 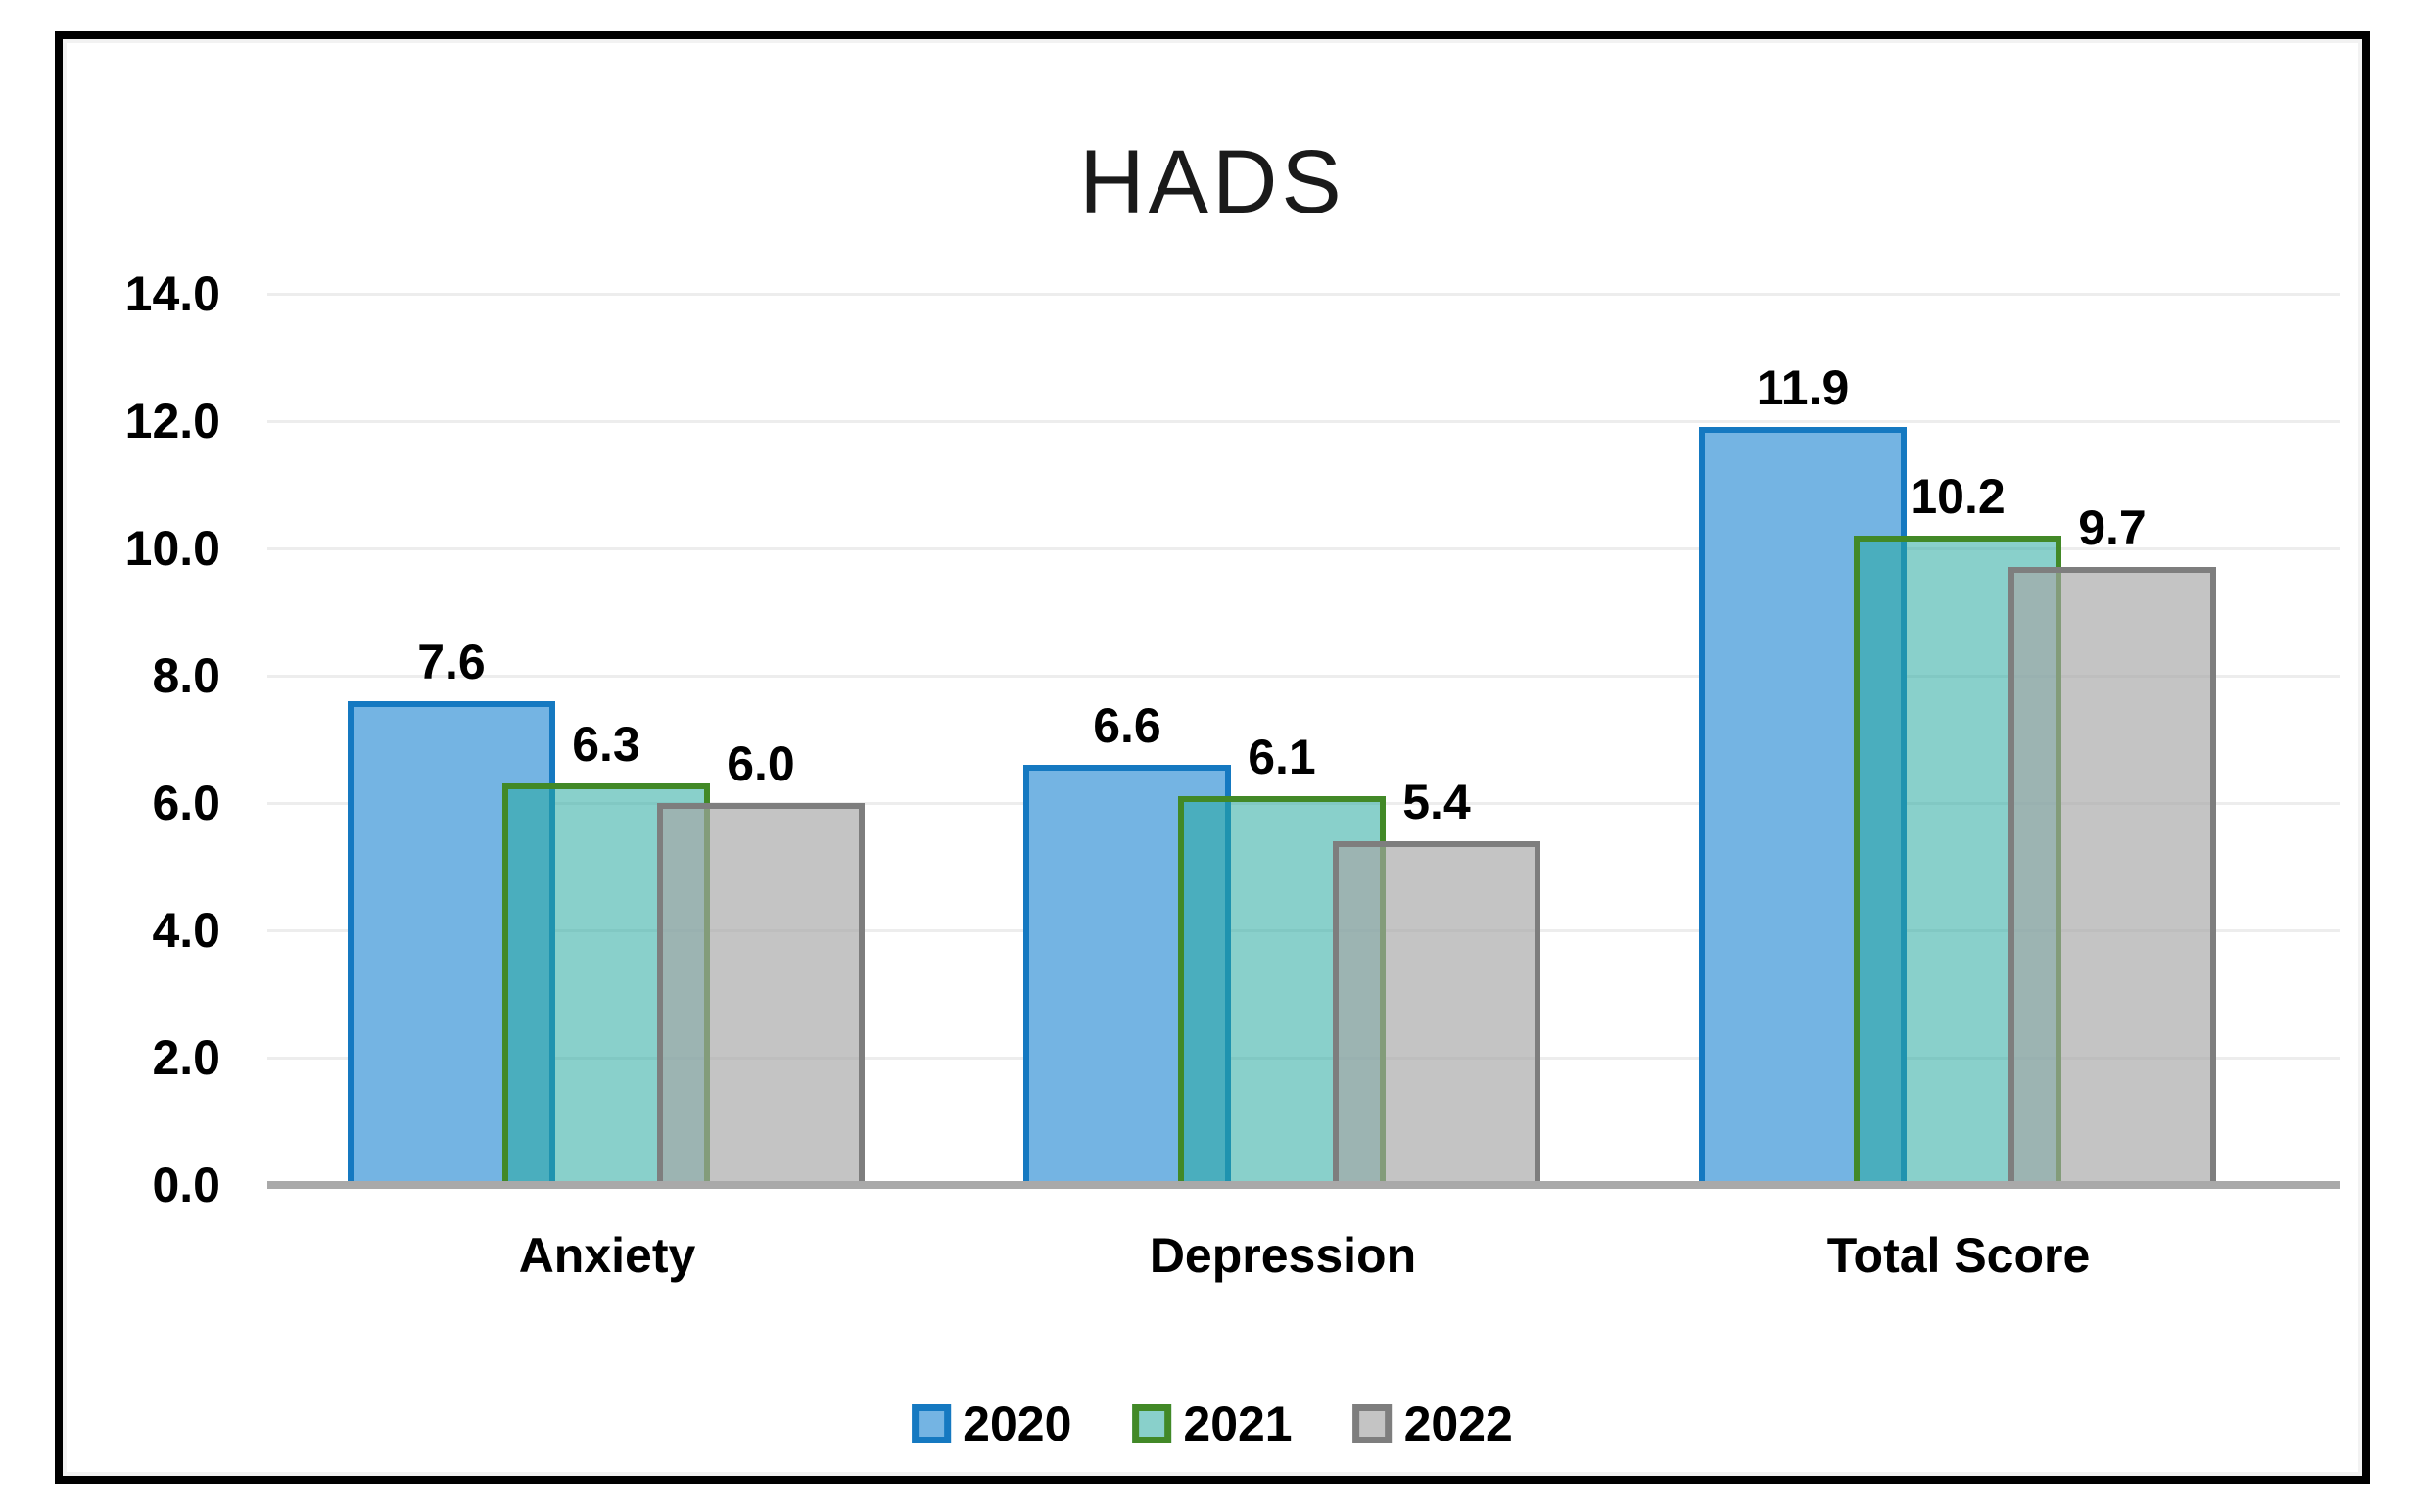 I want to click on data-label-2022-anxiety: 6.0, so click(x=761, y=763).